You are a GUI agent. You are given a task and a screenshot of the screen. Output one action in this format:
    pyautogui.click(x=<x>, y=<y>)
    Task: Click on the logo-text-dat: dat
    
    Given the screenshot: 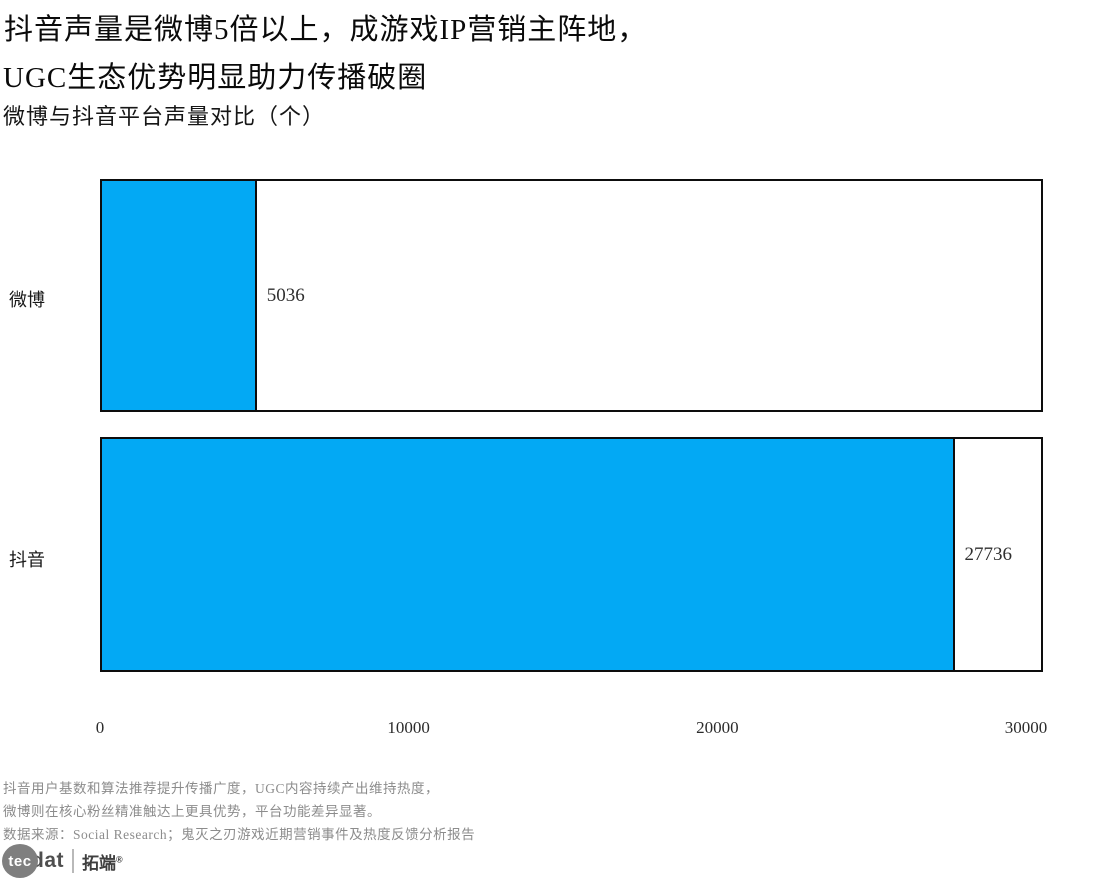 What is the action you would take?
    pyautogui.click(x=47, y=860)
    